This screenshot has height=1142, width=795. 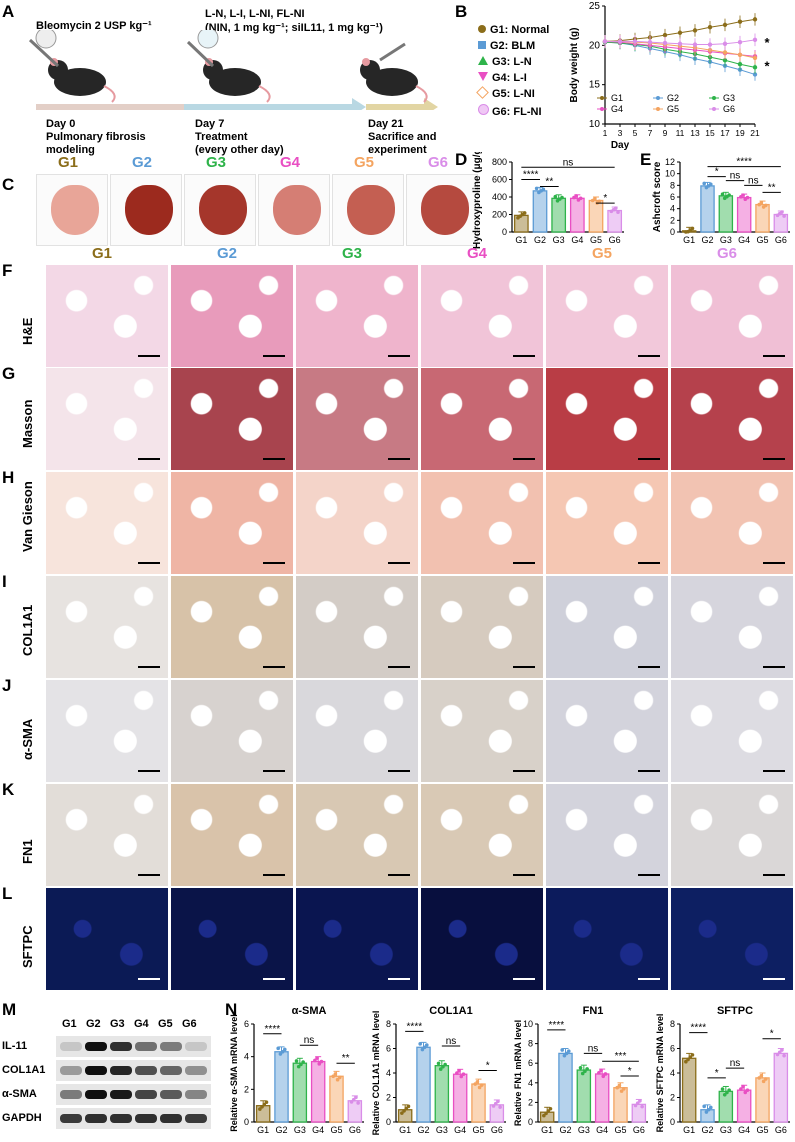 What do you see at coordinates (93, 1024) in the screenshot?
I see `wb-lane-label: G2` at bounding box center [93, 1024].